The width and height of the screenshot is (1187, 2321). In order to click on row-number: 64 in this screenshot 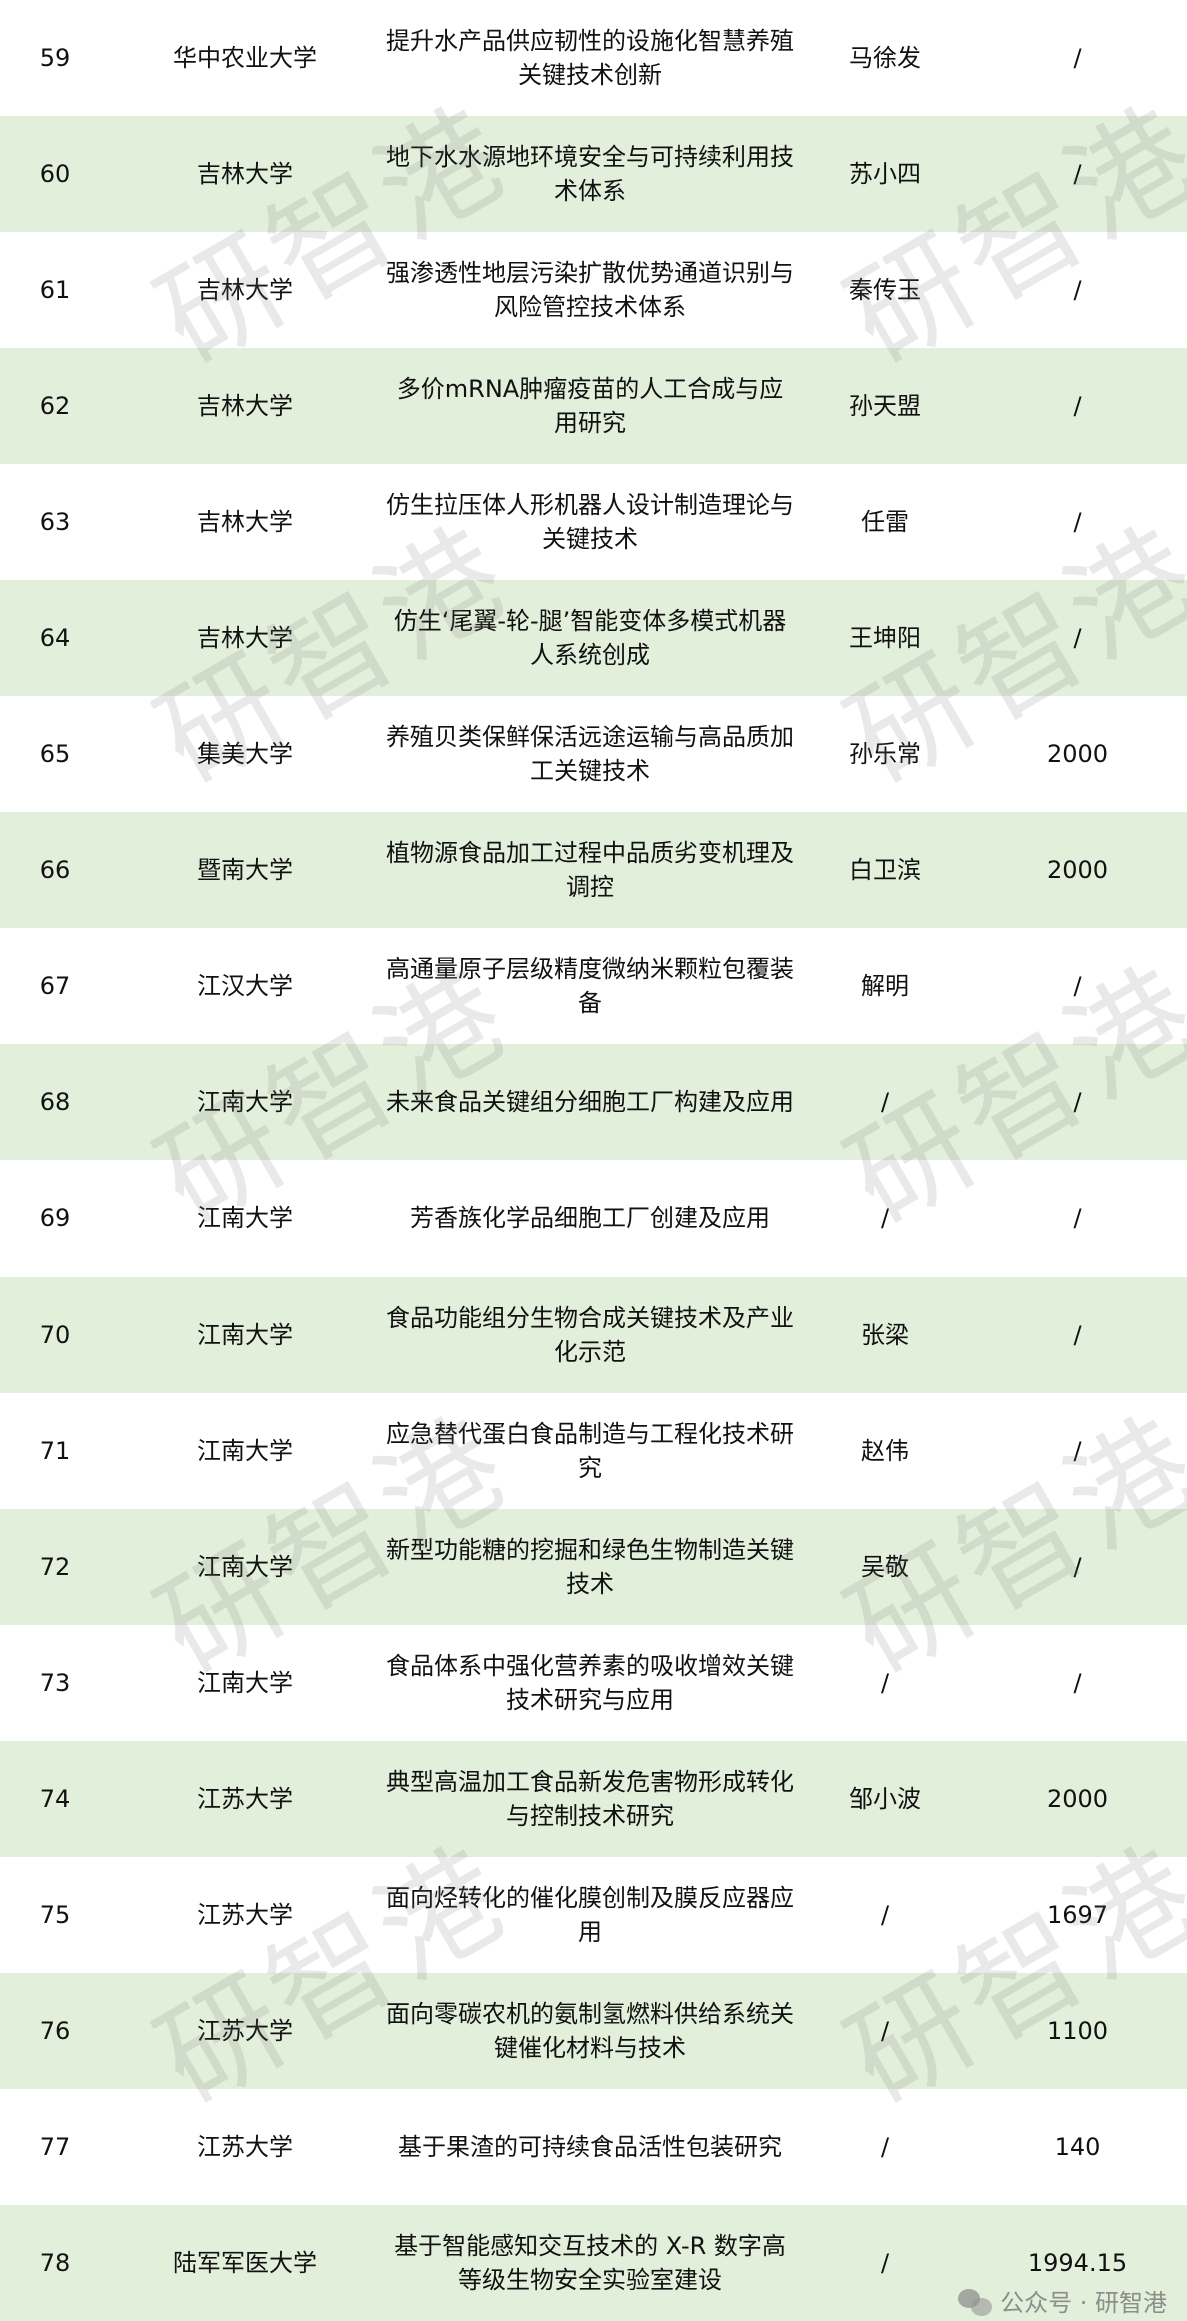, I will do `click(55, 638)`.